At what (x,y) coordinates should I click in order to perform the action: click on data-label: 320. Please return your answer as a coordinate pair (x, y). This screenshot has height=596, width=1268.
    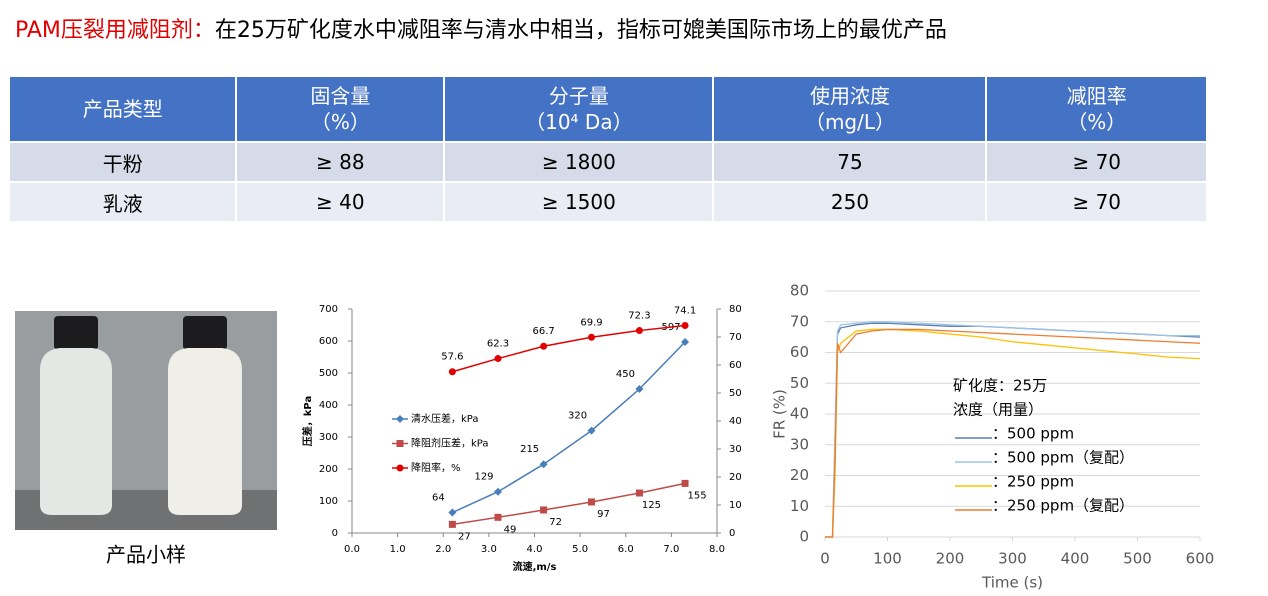
    Looking at the image, I should click on (577, 416).